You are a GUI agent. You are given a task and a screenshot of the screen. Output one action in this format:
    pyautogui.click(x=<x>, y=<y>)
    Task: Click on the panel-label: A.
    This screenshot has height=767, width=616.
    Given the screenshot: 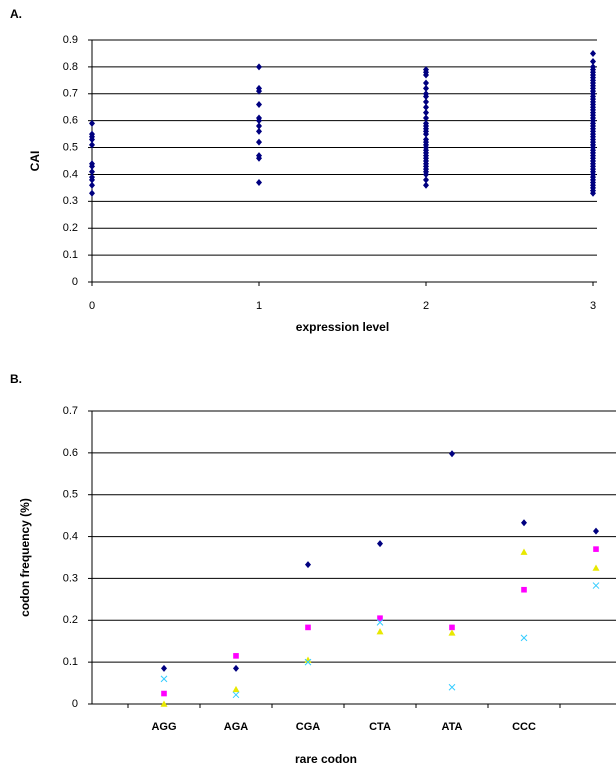 What is the action you would take?
    pyautogui.click(x=16, y=14)
    